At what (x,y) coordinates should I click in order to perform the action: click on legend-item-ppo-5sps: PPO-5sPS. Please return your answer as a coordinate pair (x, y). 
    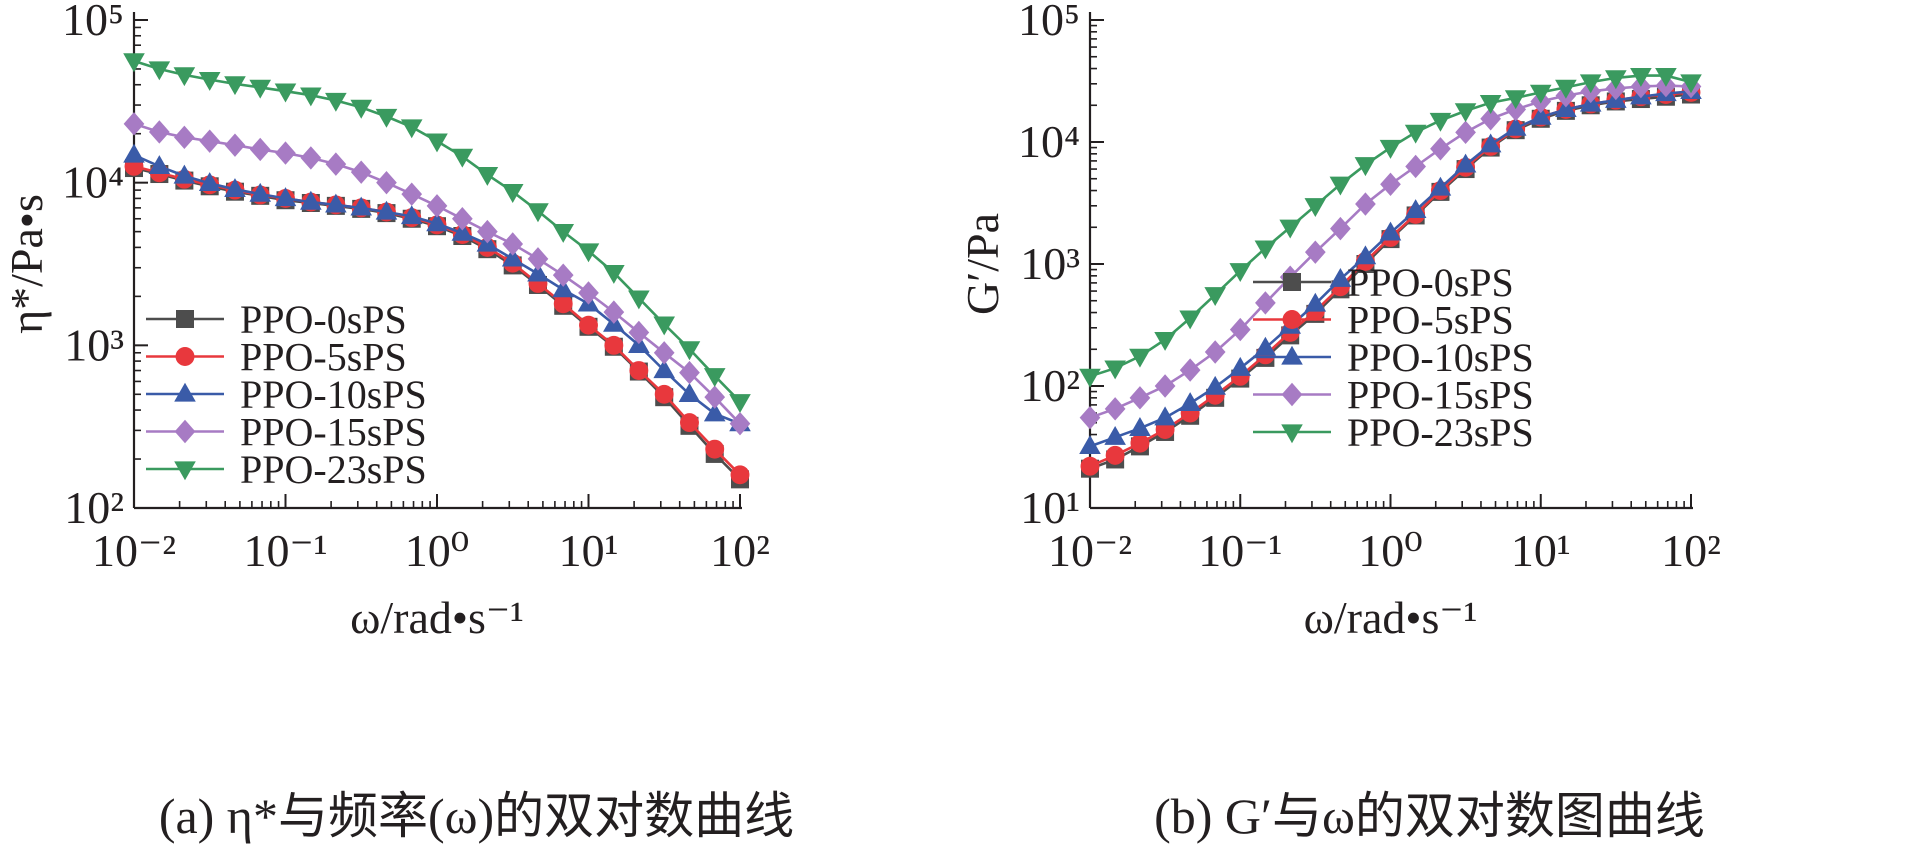
    Looking at the image, I should click on (1383, 320).